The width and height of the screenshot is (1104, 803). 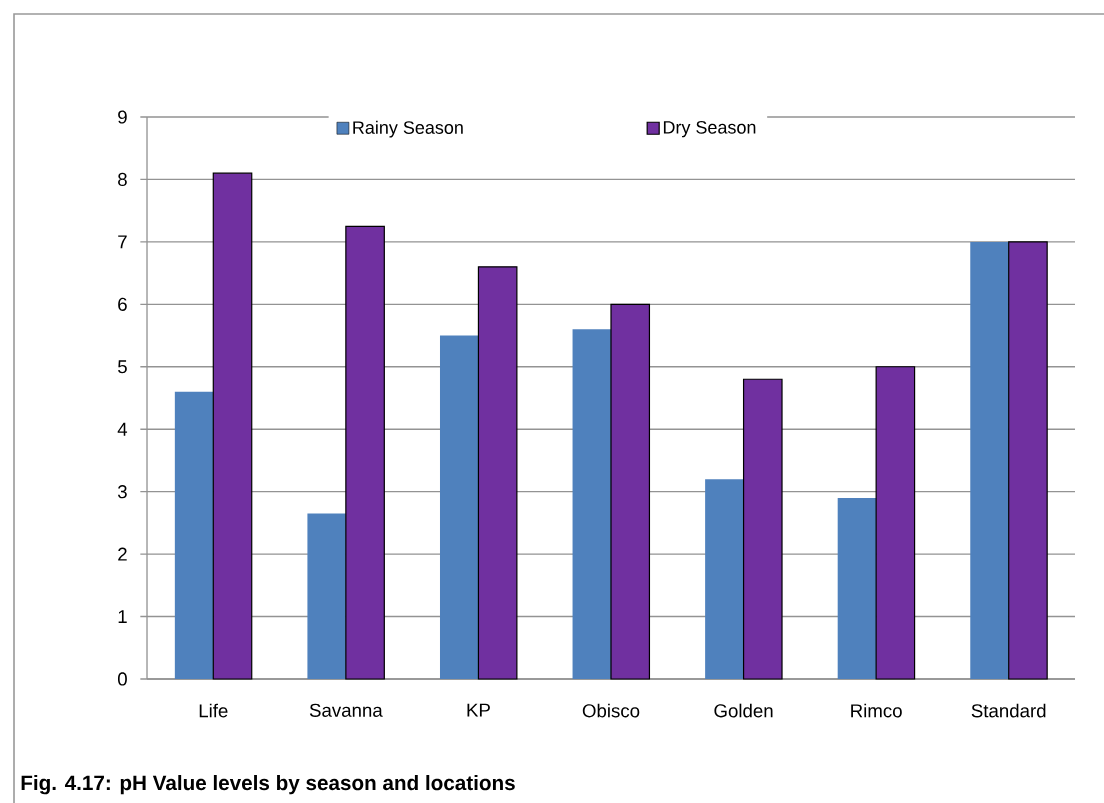 What do you see at coordinates (743, 710) in the screenshot?
I see `x-tick-label: Golden` at bounding box center [743, 710].